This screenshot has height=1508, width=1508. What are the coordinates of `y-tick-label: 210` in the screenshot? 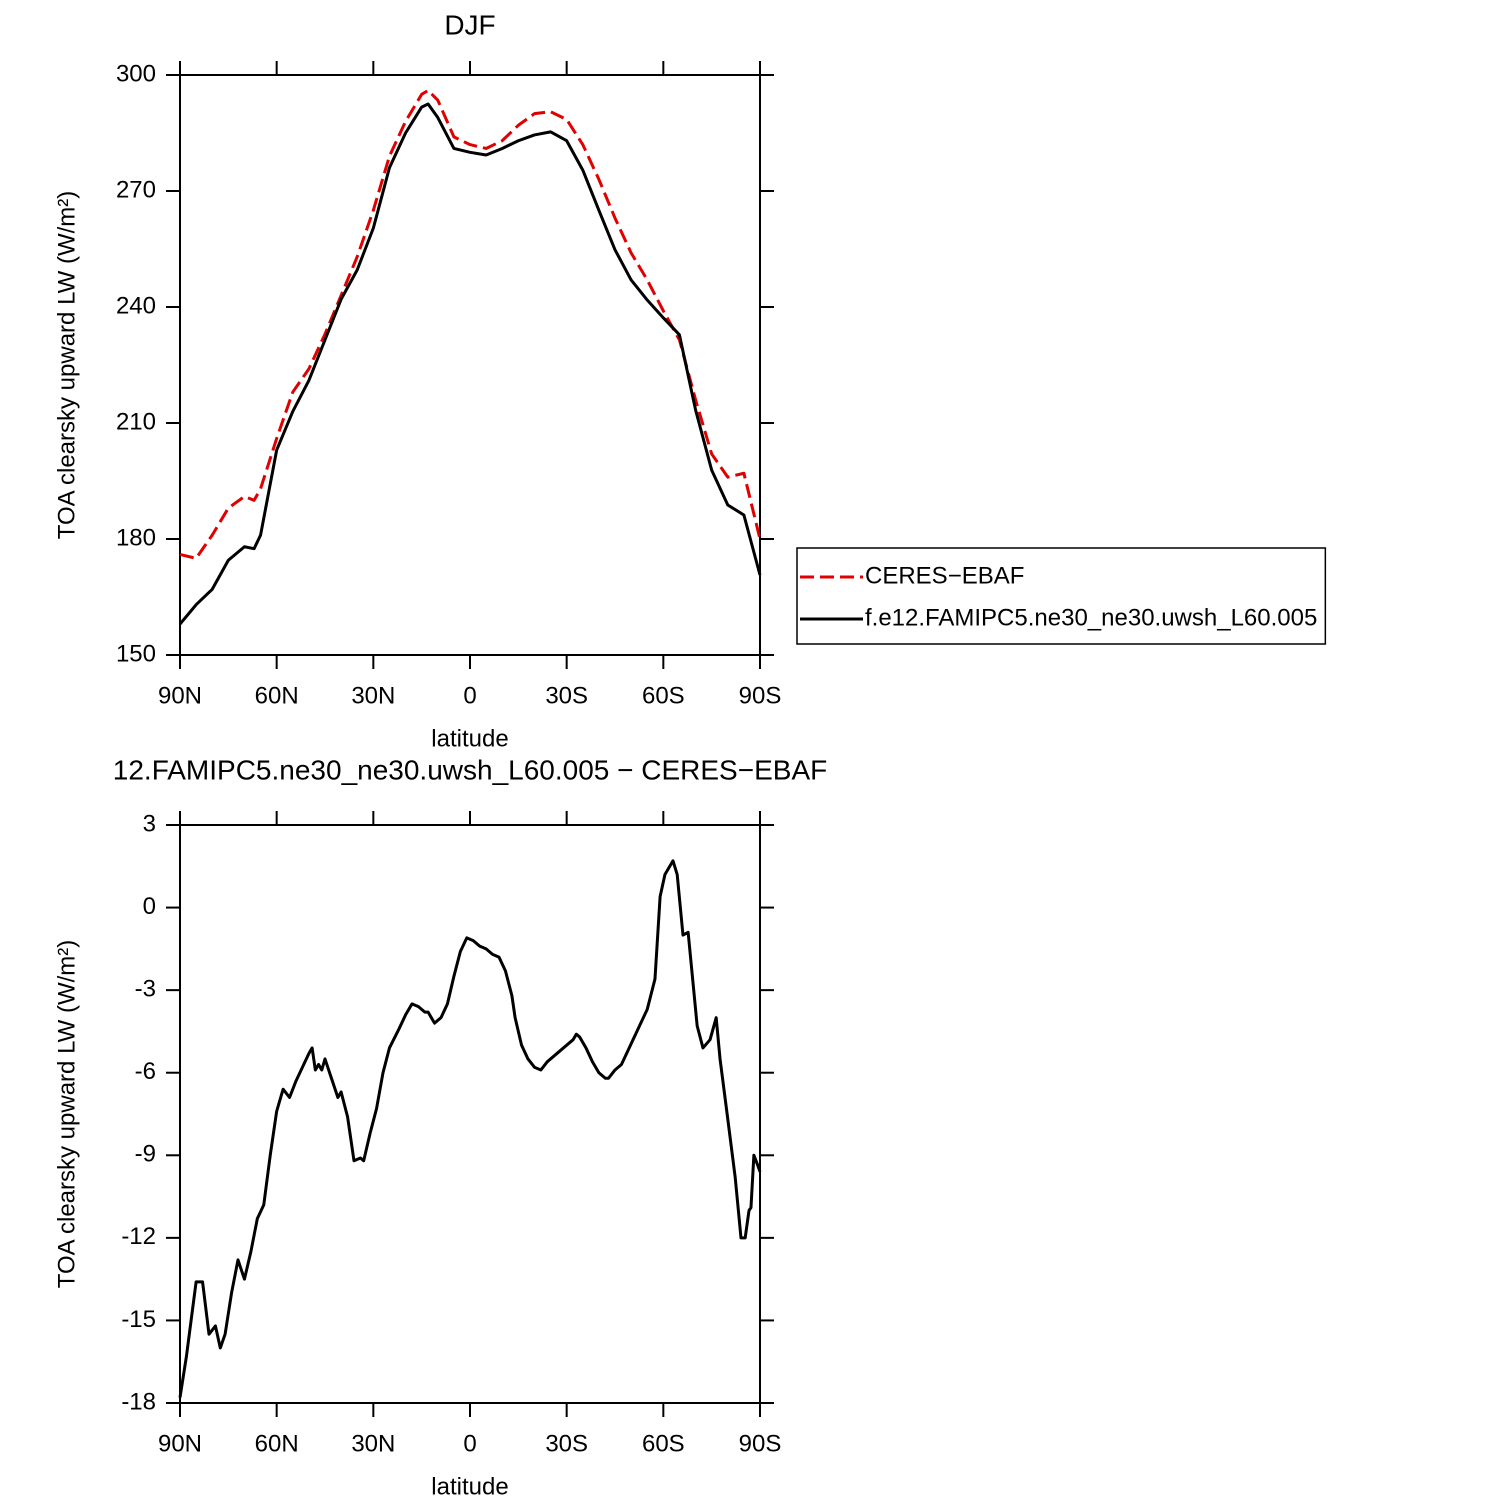 It's located at (136, 421).